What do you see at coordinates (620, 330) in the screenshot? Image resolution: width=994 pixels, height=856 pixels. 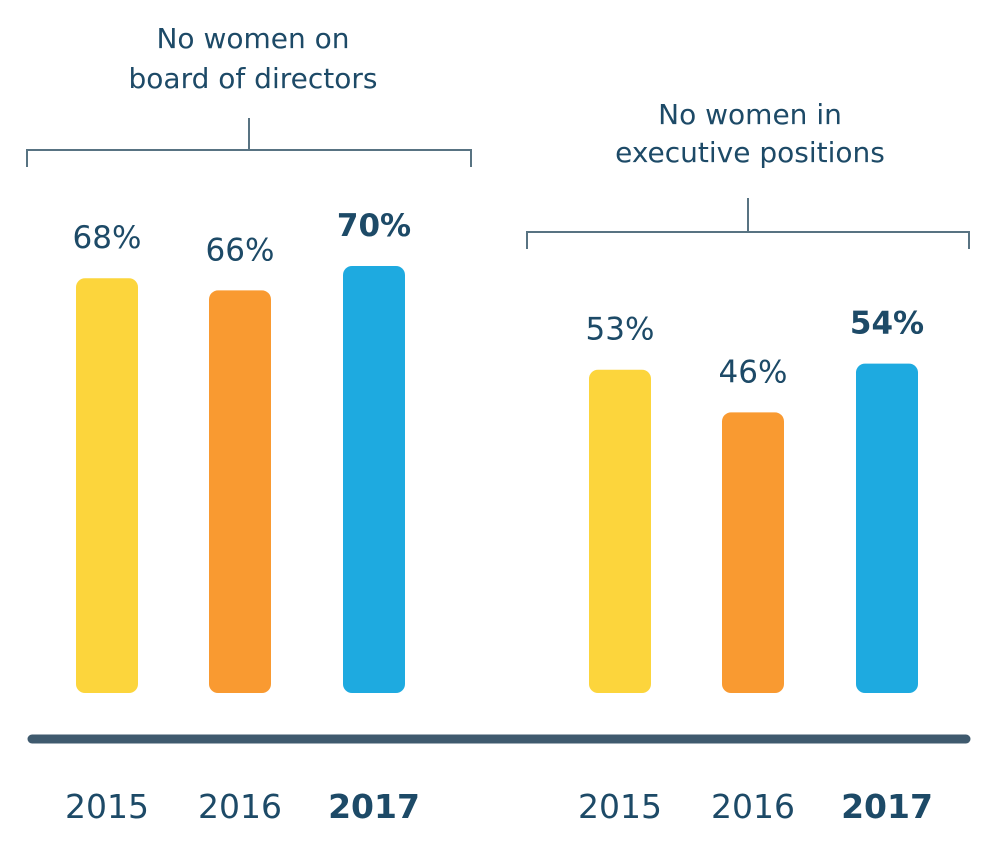 I see `value-label-group2-2015: 53%` at bounding box center [620, 330].